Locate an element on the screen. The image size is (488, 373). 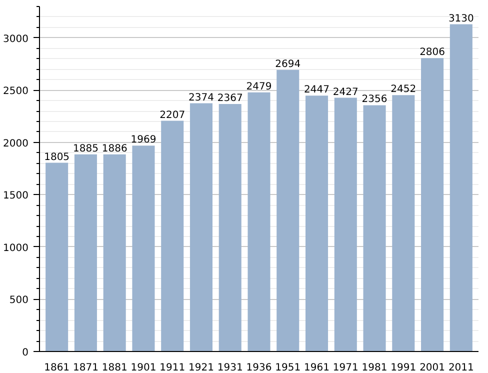
x-tick-label: 1921 is located at coordinates (201, 367).